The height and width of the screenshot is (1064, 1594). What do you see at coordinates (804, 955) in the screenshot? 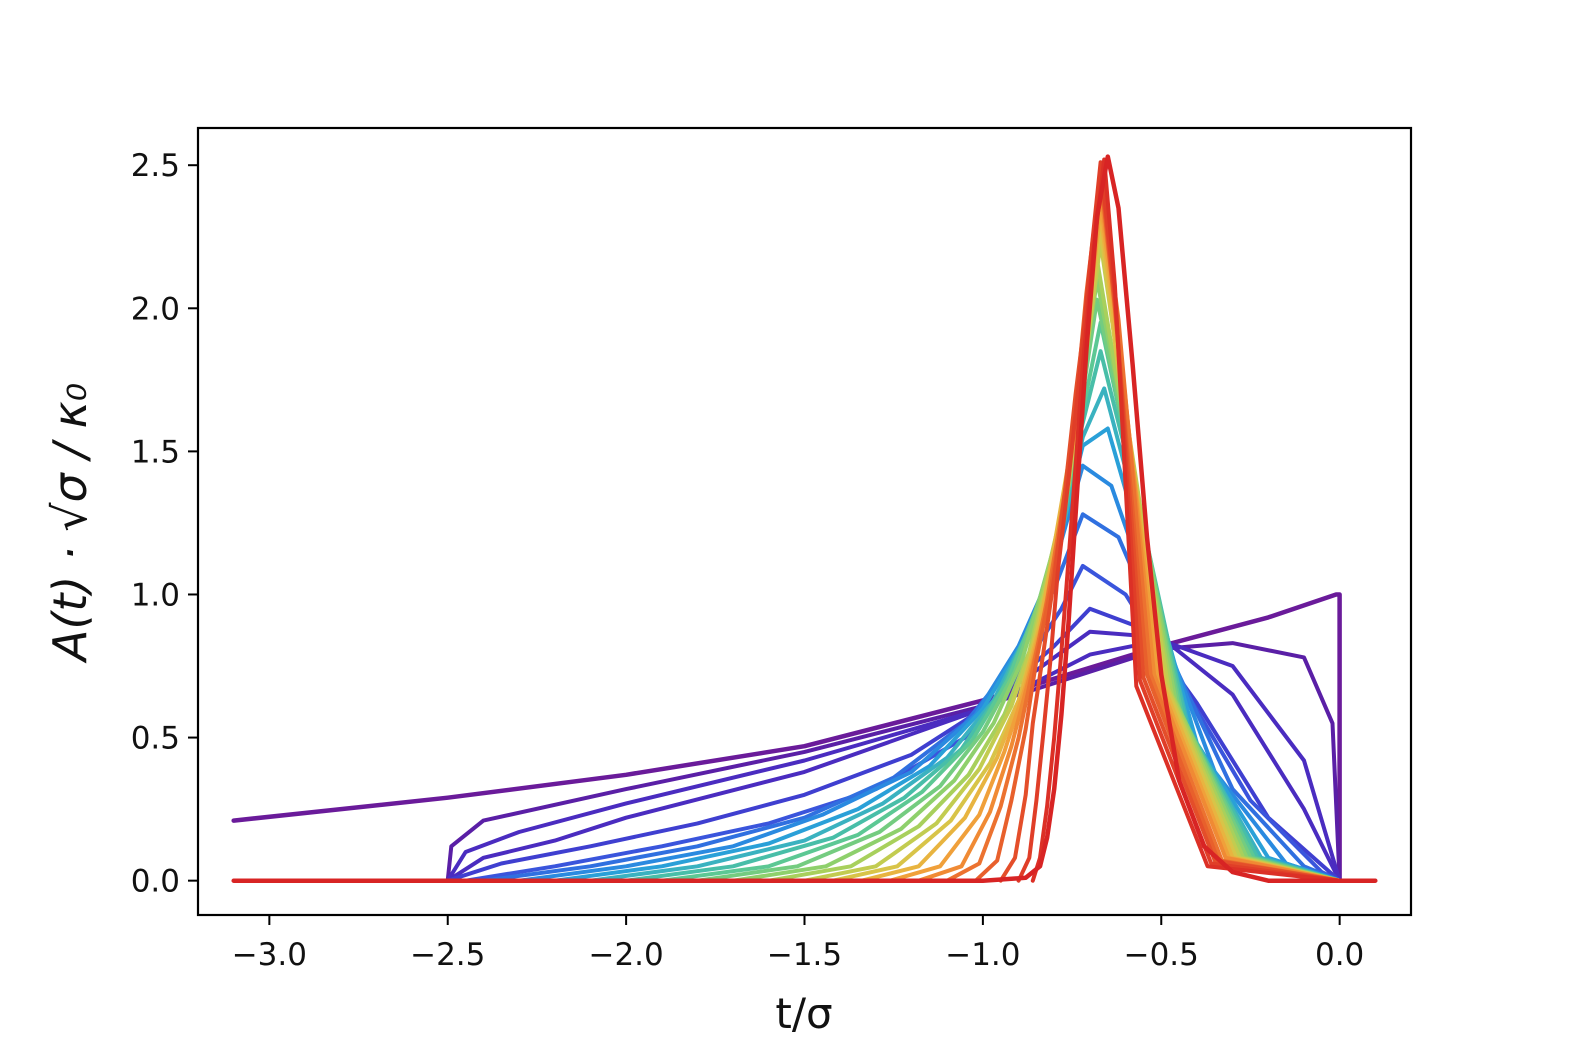
I see `x-tick-label: −1.5` at bounding box center [804, 955].